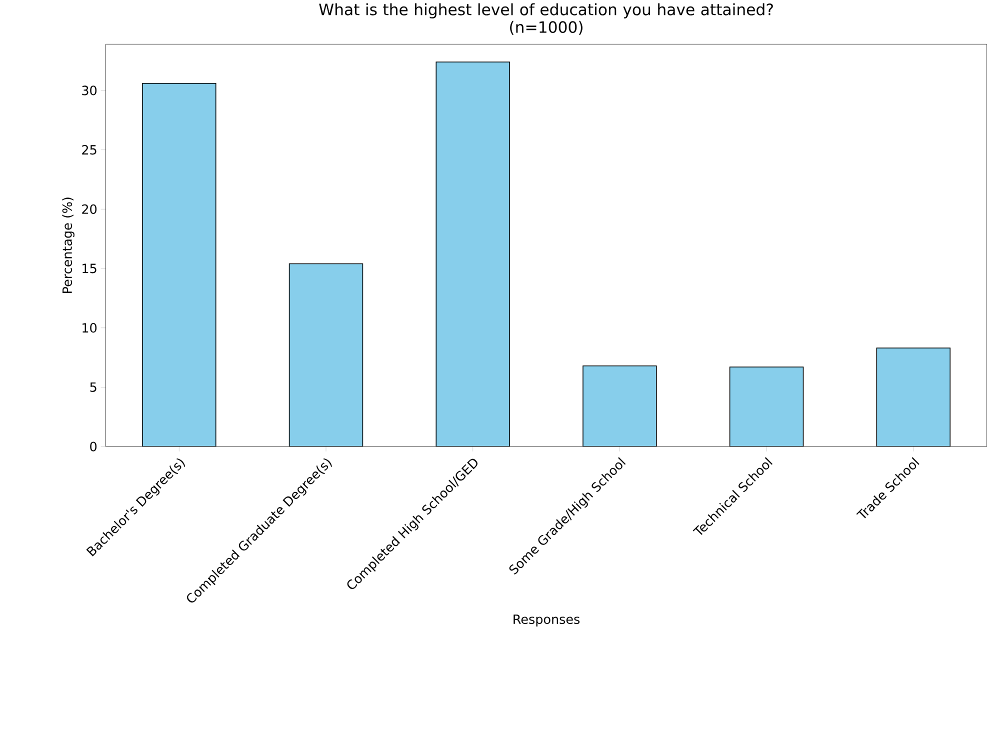  I want to click on y-tick-label: 5, so click(93, 387).